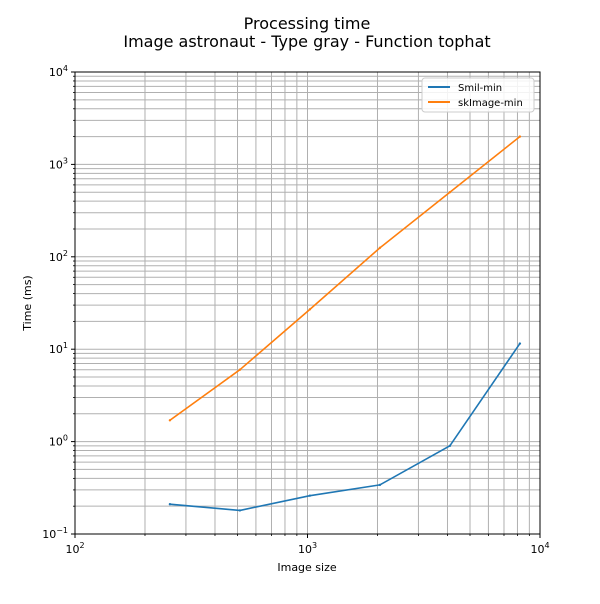  What do you see at coordinates (490, 103) in the screenshot?
I see `legend-label-skimage-min: skImage-min` at bounding box center [490, 103].